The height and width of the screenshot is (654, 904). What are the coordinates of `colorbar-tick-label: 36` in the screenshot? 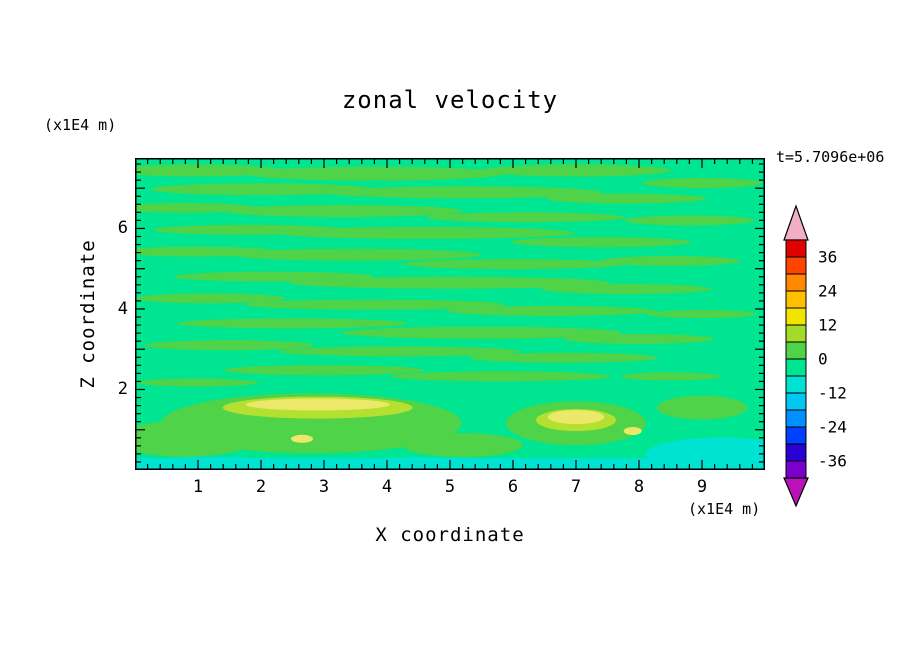 It's located at (828, 257).